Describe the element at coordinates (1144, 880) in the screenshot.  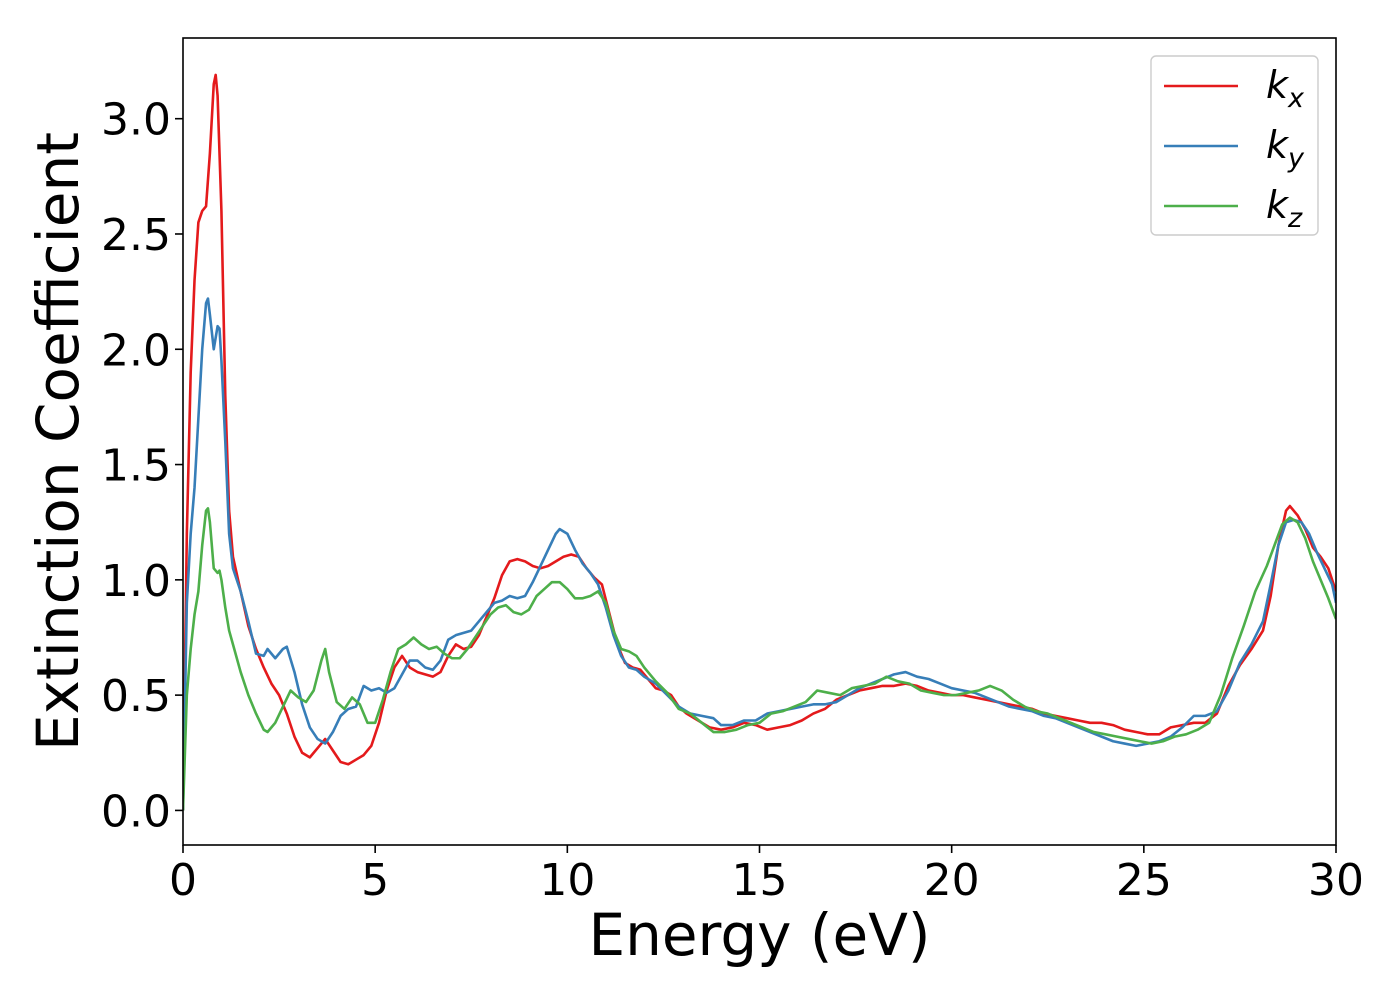
I see `x-tick-label: 25` at that location.